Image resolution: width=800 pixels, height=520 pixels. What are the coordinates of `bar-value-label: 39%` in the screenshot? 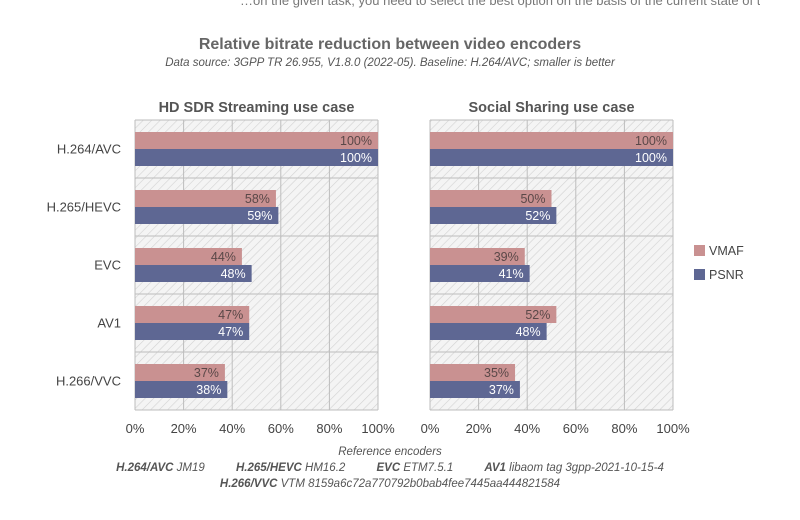 It's located at (506, 257).